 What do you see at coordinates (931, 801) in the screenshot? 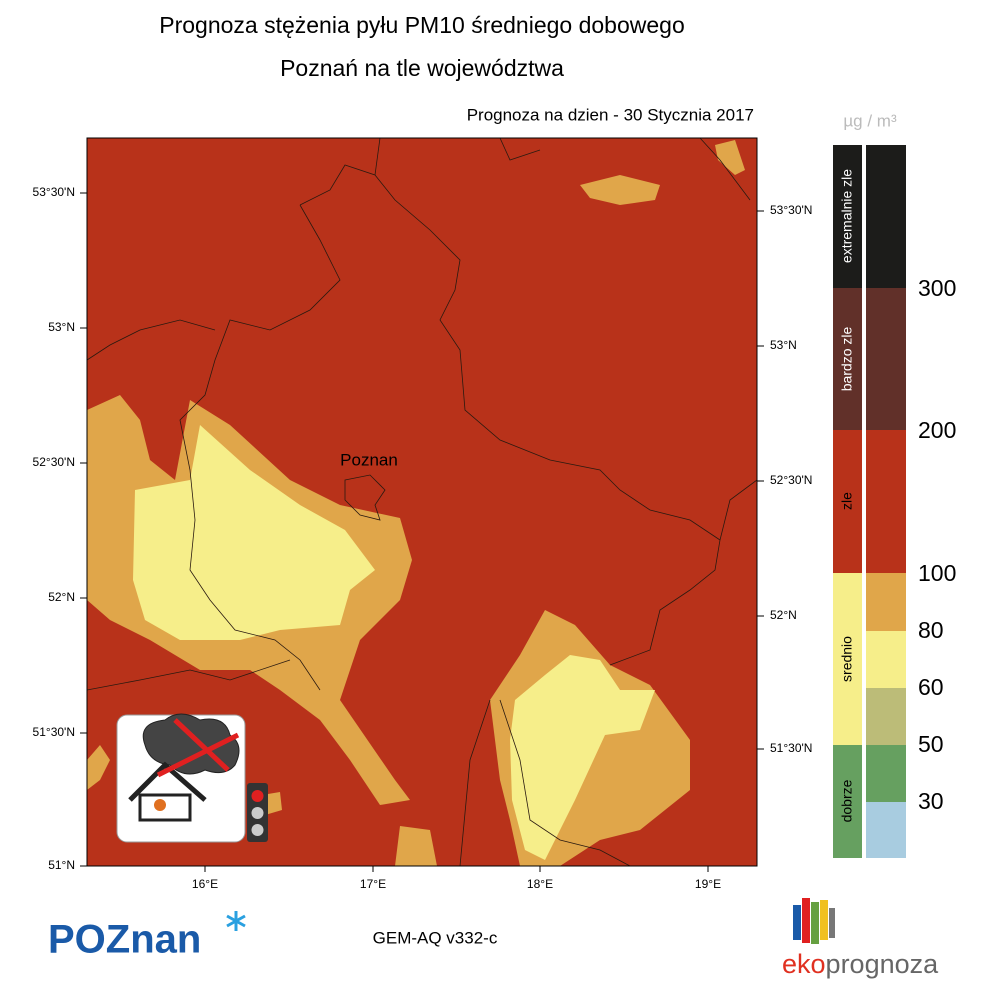
I see `legend-threshold: 30` at bounding box center [931, 801].